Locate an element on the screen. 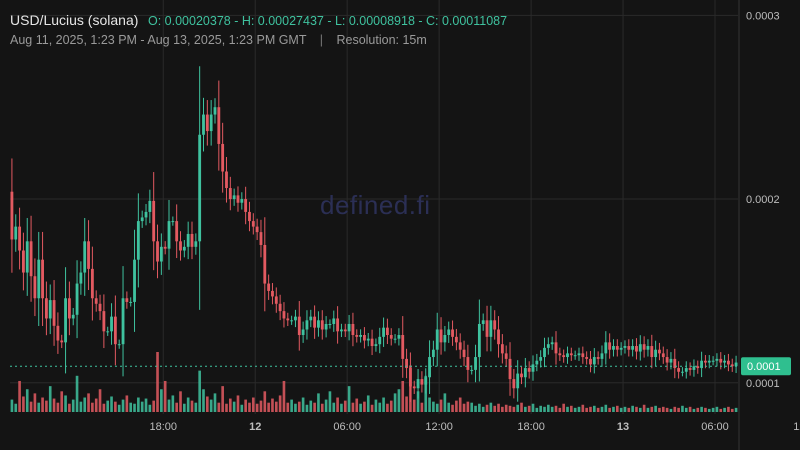 The image size is (800, 450). last-price-tag is located at coordinates (766, 366).